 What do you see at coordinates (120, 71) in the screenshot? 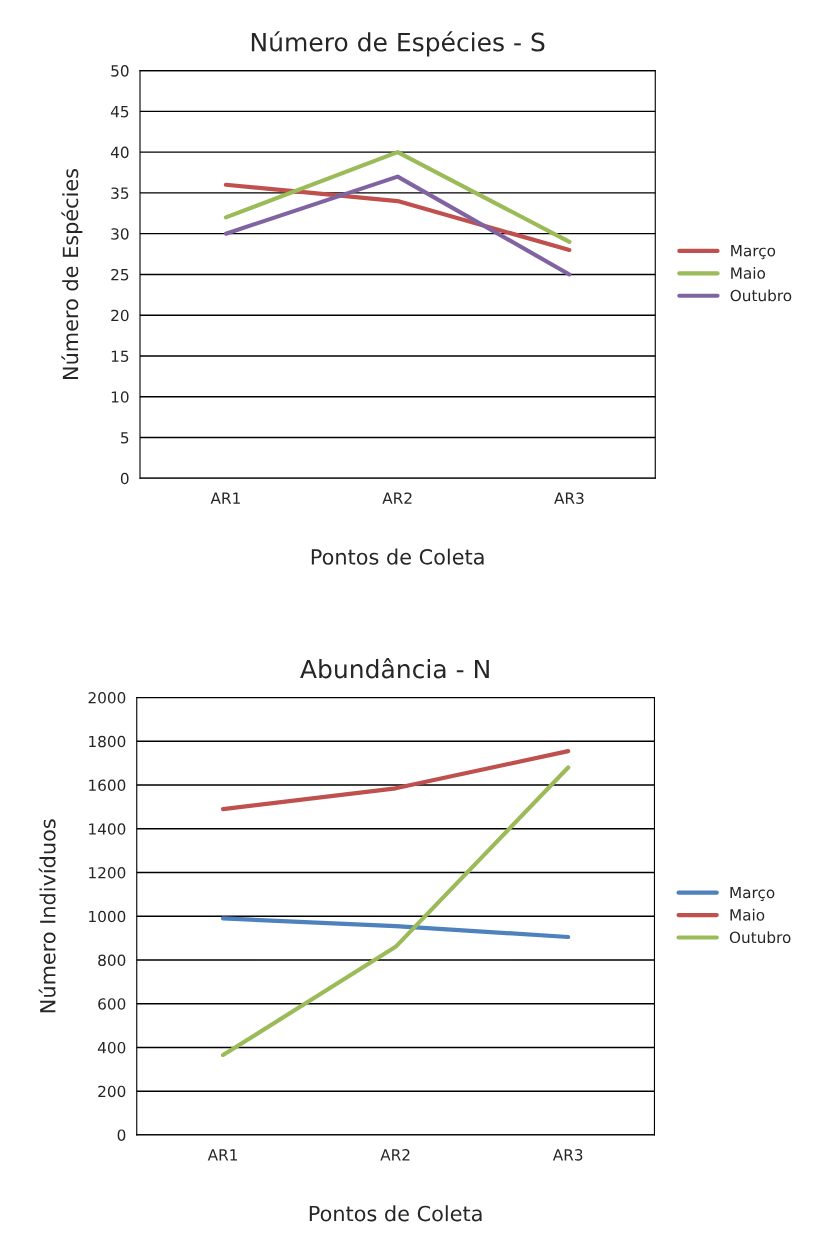
I see `y-tick-label: 50` at bounding box center [120, 71].